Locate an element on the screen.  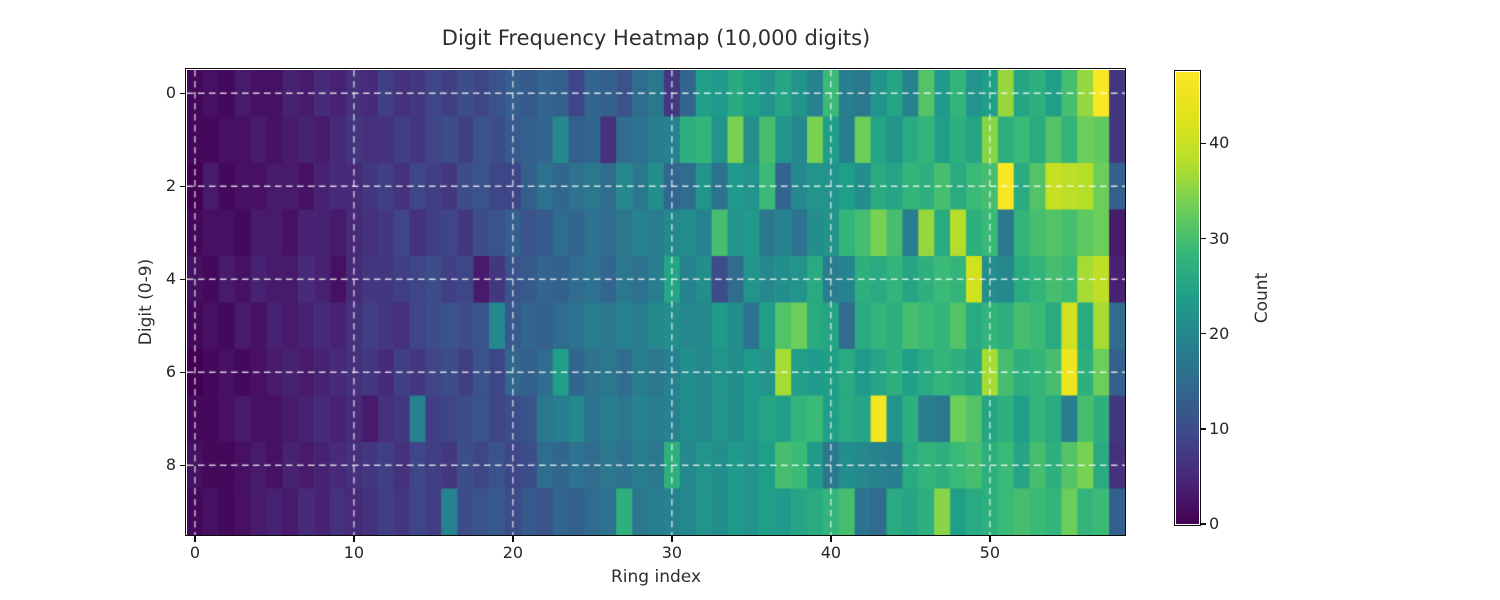
y-tick-label: 2 is located at coordinates (170, 186).